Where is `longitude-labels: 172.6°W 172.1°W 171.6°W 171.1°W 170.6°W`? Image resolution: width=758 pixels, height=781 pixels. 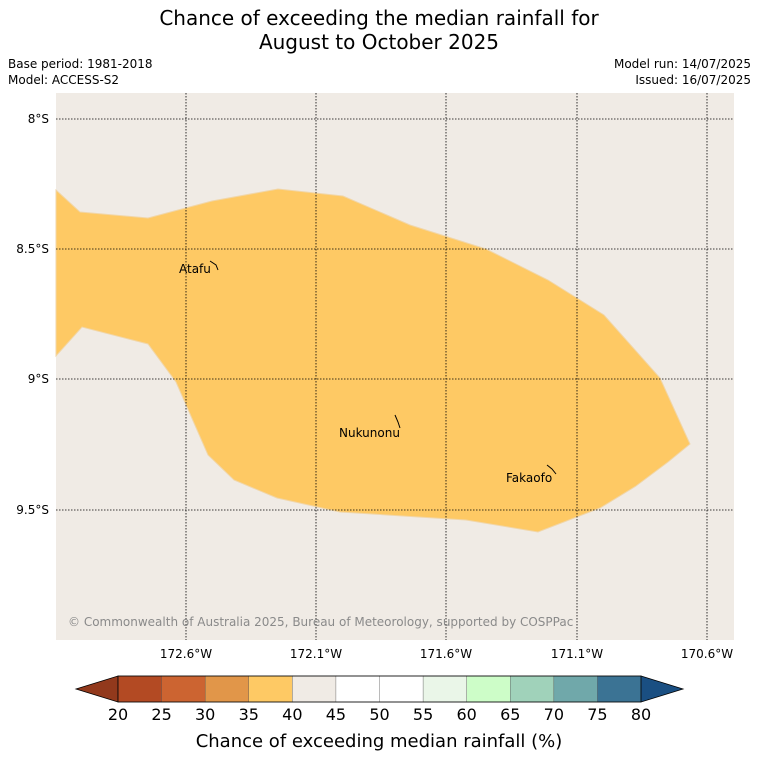 longitude-labels: 172.6°W 172.1°W 171.6°W 171.1°W 170.6°W is located at coordinates (446, 654).